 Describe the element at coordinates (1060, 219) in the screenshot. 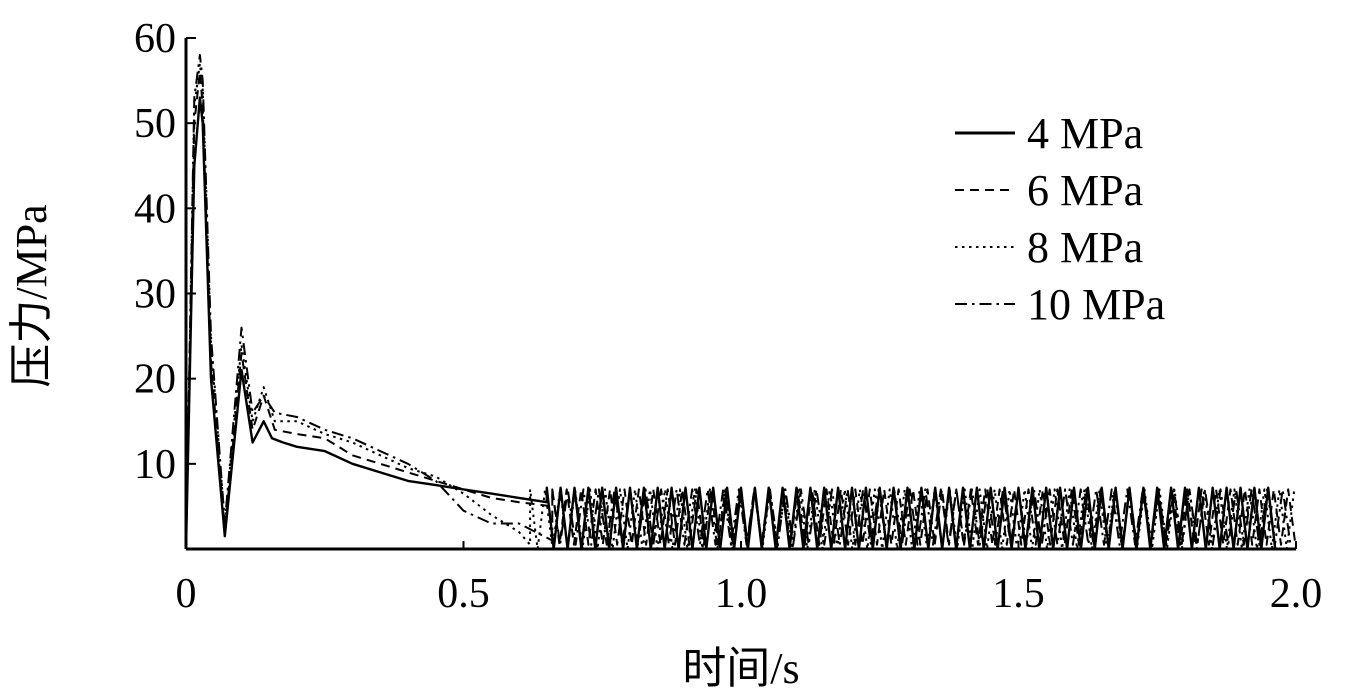

I see `legend: 4 MPa 6 MPa 8 MPa 10 MPa` at that location.